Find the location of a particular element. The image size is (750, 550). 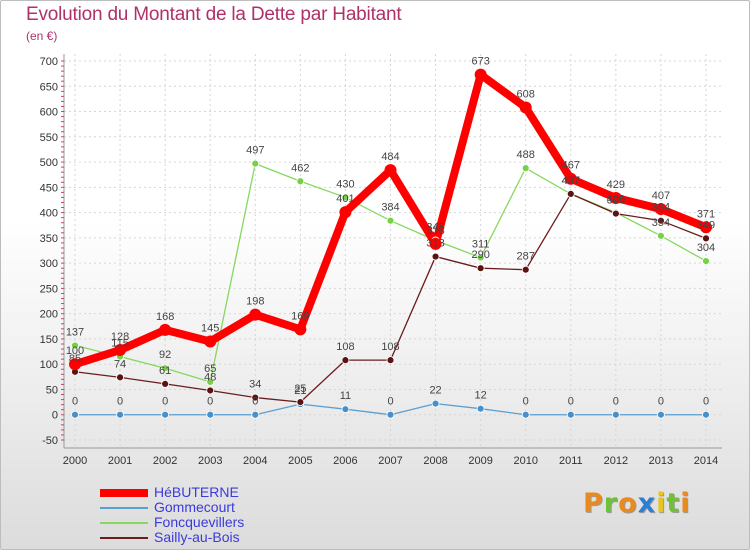

legend-label-foncquevillers: Foncquevillers is located at coordinates (199, 522).